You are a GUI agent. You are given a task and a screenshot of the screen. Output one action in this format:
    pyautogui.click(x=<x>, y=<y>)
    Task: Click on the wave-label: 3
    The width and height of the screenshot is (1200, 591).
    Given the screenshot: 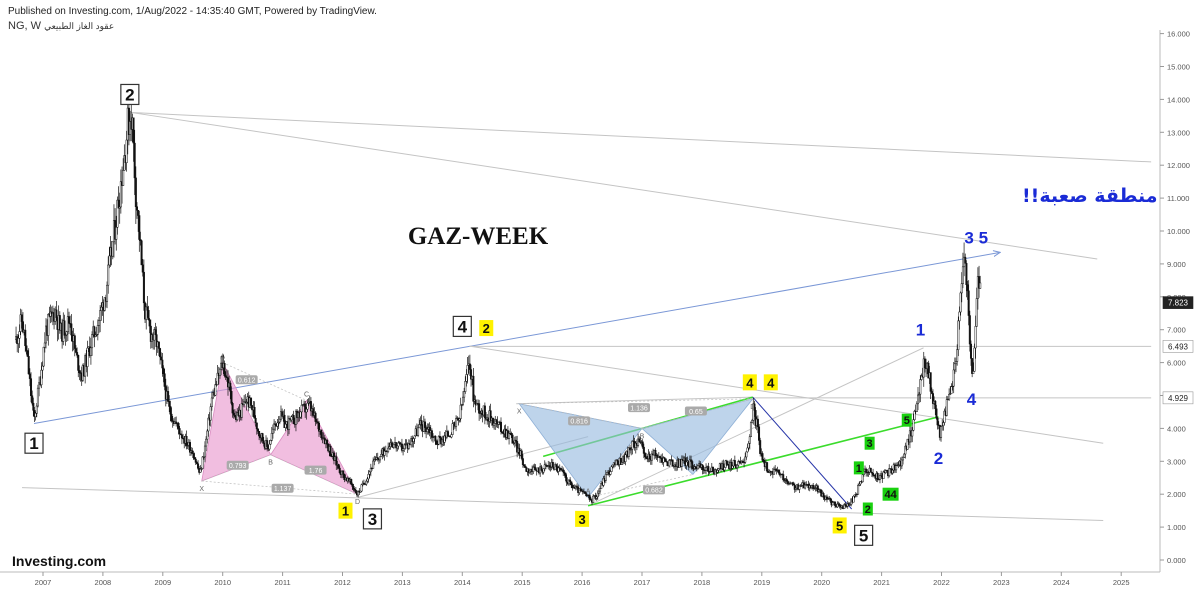 What is the action you would take?
    pyautogui.click(x=581, y=519)
    